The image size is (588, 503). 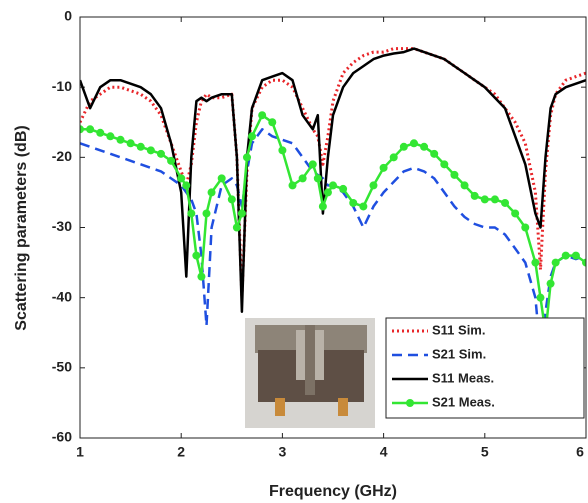 I want to click on x-axis-label: Frequency (GHz), so click(x=333, y=491).